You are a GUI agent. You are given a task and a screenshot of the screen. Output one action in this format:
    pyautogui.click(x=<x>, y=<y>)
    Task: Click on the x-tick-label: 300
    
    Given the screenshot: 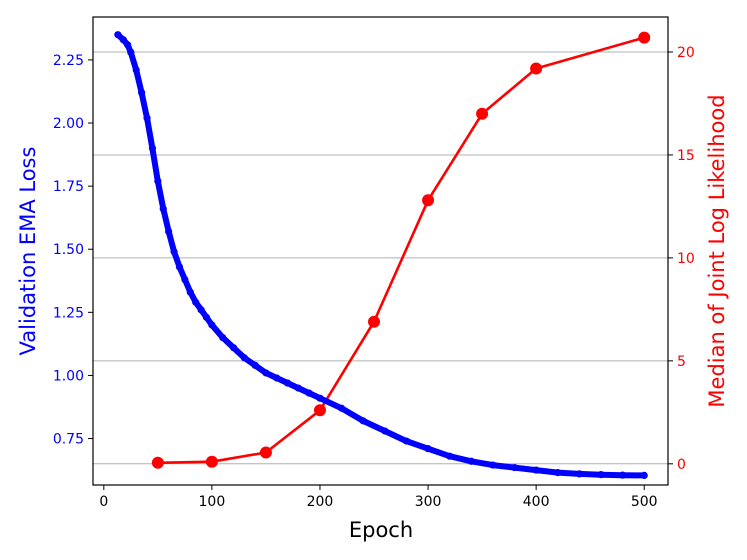 What is the action you would take?
    pyautogui.click(x=428, y=502)
    